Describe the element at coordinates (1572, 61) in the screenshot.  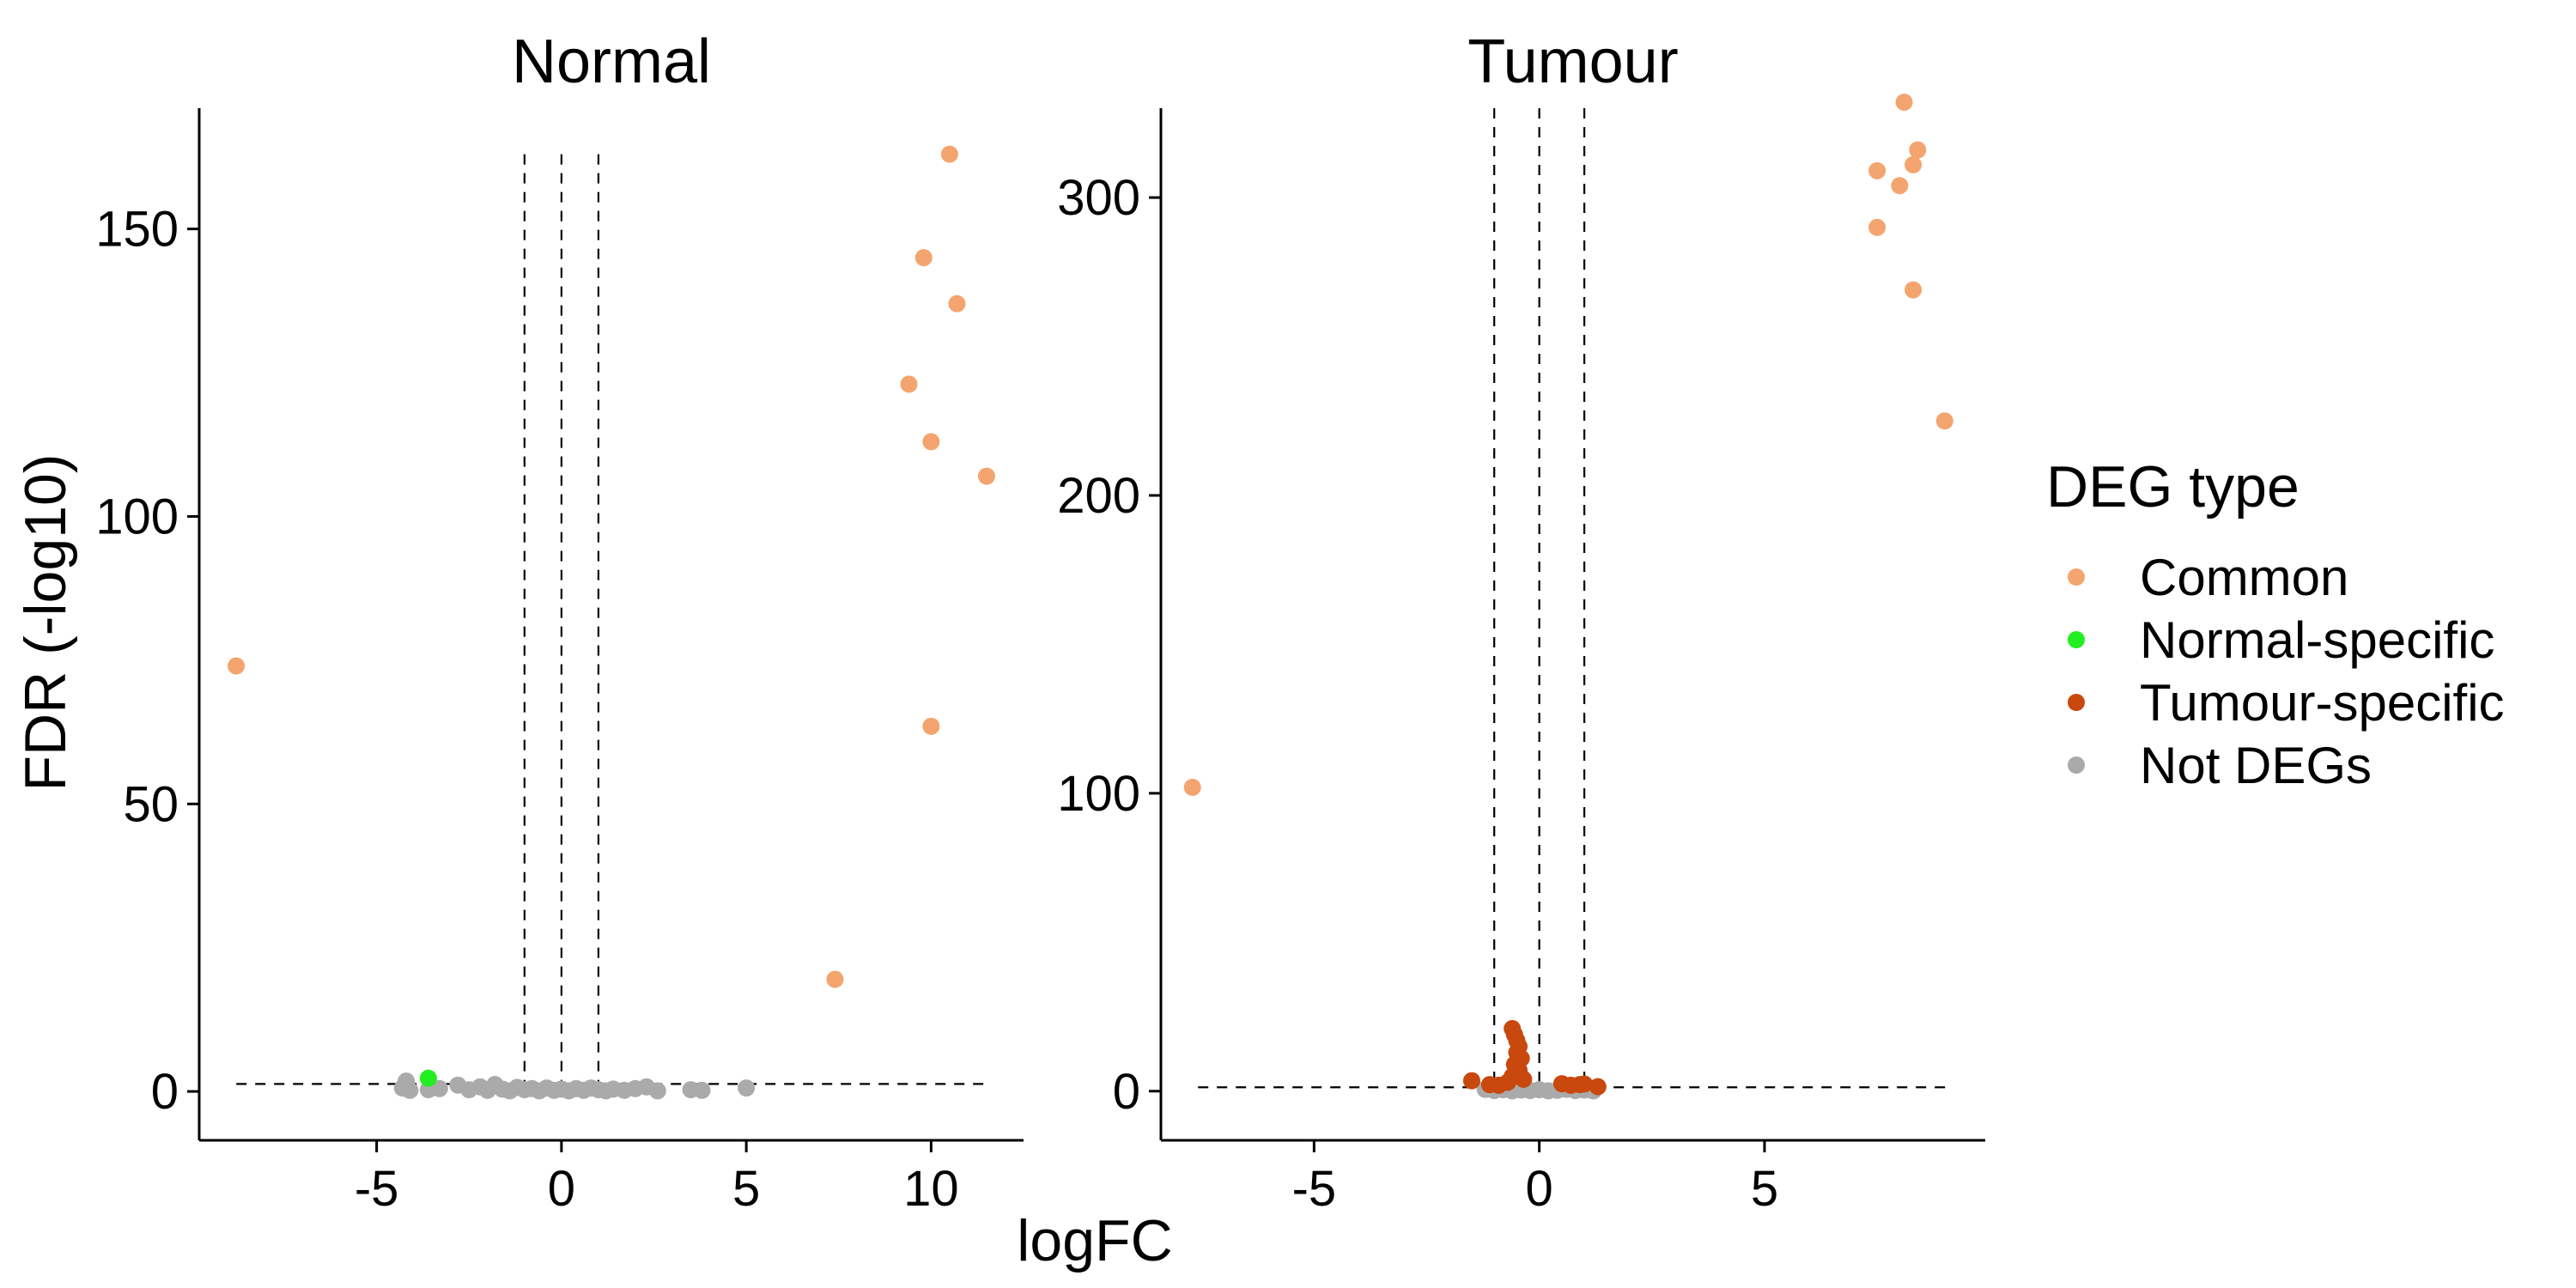
I see `panel-title: Tumour` at that location.